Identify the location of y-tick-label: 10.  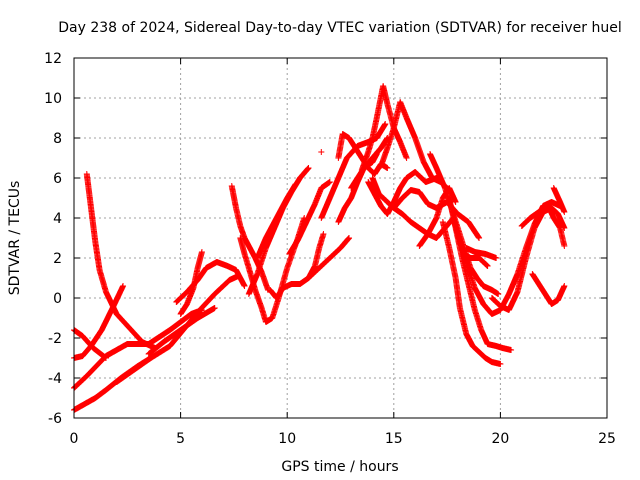
(53, 99).